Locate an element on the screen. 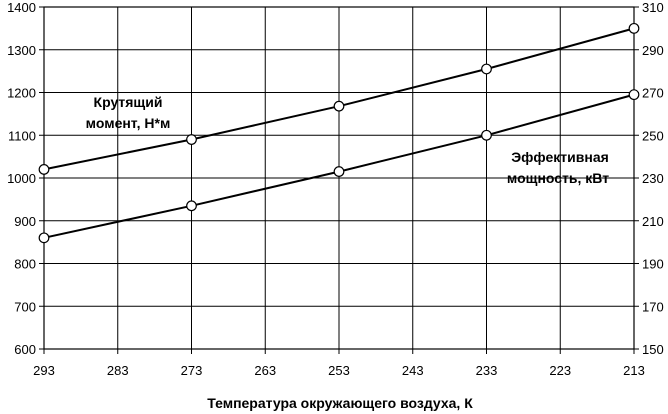  x-tick-label: 283 is located at coordinates (118, 370).